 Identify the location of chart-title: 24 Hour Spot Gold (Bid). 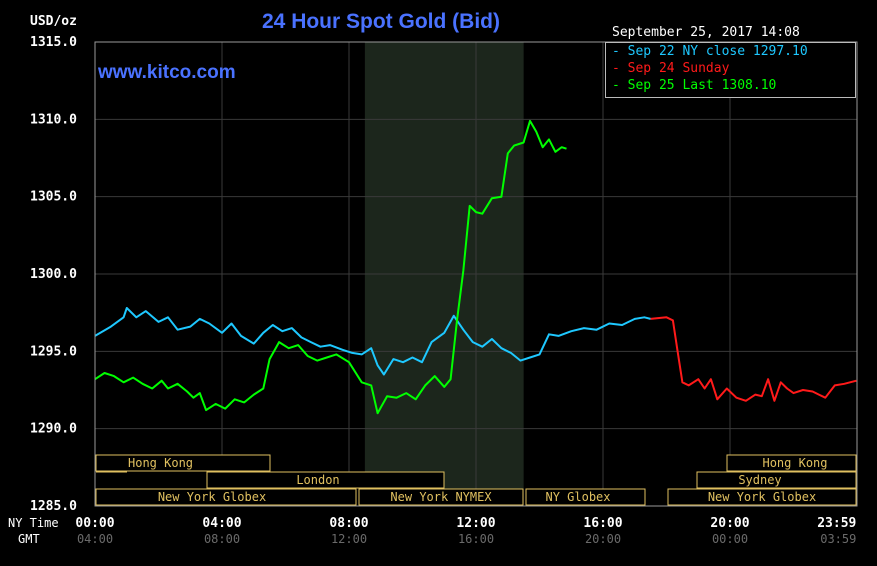
(381, 21).